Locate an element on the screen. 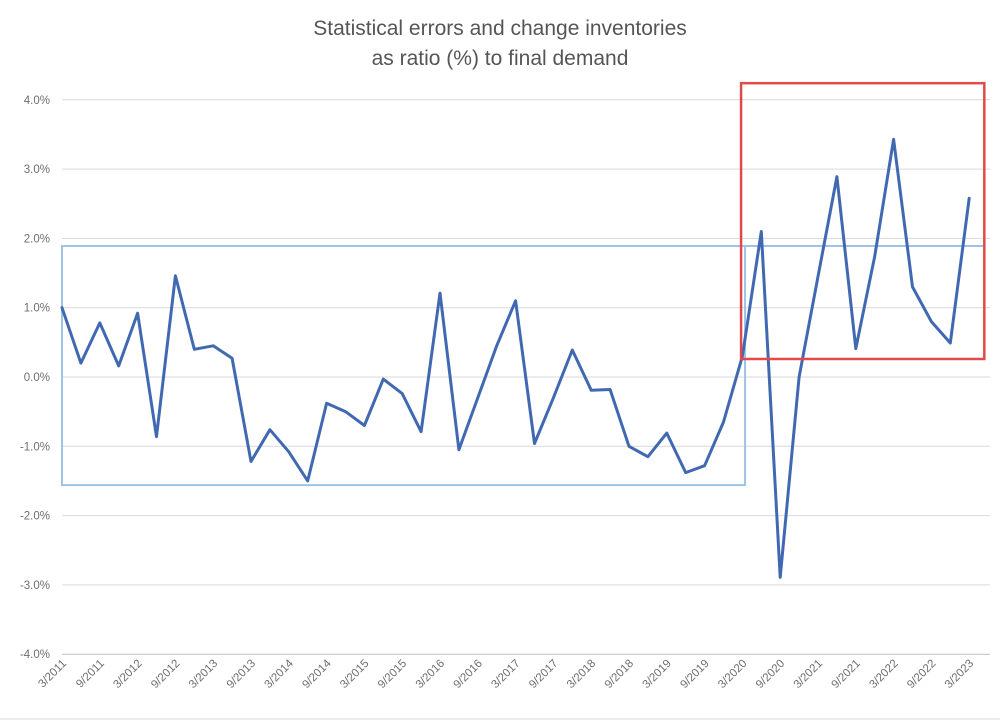  x-tick-label: 3/2020 is located at coordinates (732, 674).